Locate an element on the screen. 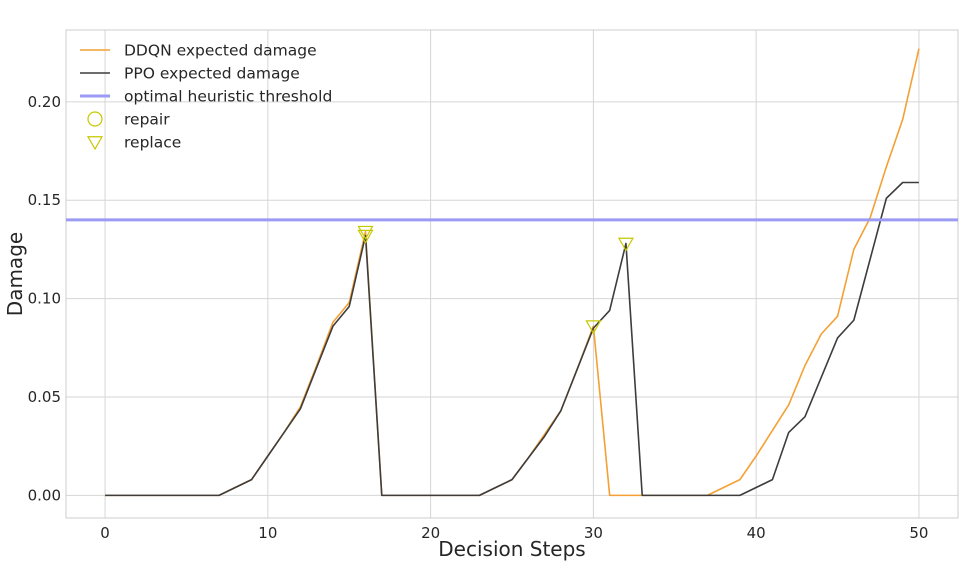 Image resolution: width=964 pixels, height=567 pixels. x-tick-label: 0 is located at coordinates (105, 533).